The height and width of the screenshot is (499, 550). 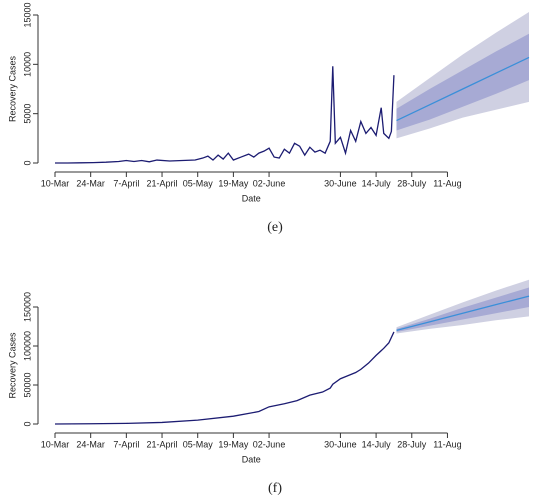 I want to click on y-tick-label: 5000, so click(x=27, y=114).